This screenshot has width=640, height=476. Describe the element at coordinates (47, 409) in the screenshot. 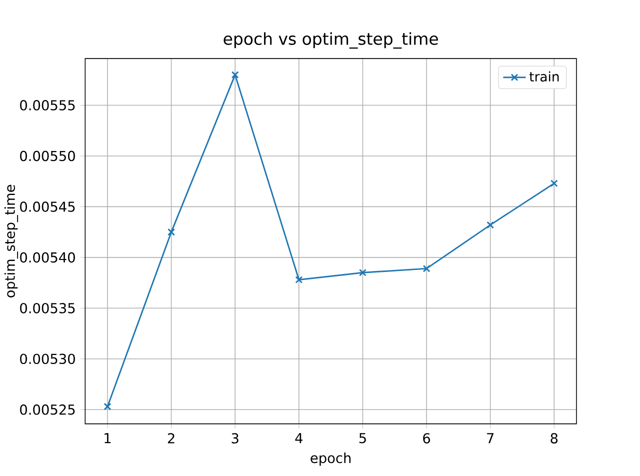

I see `y-tick-label: 0.00525` at that location.